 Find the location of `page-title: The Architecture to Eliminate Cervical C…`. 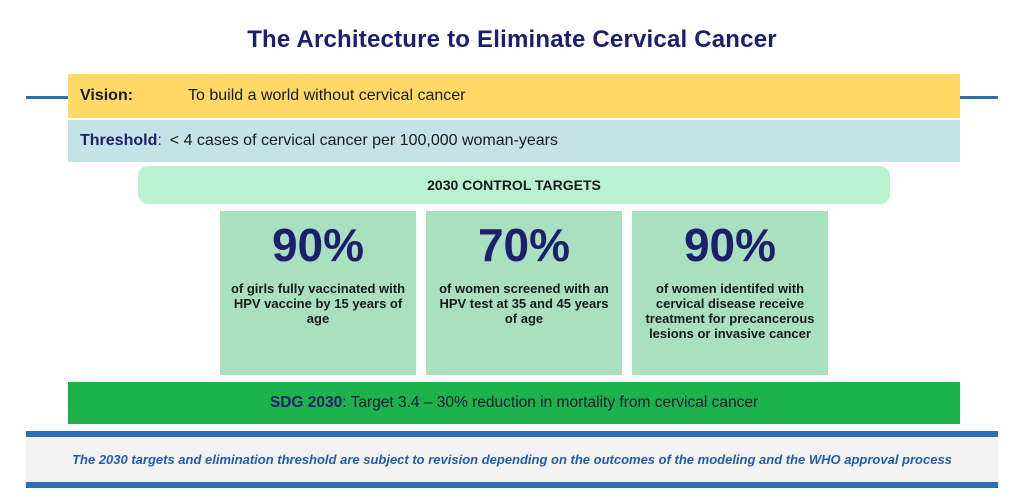

page-title: The Architecture to Eliminate Cervical C… is located at coordinates (512, 39).